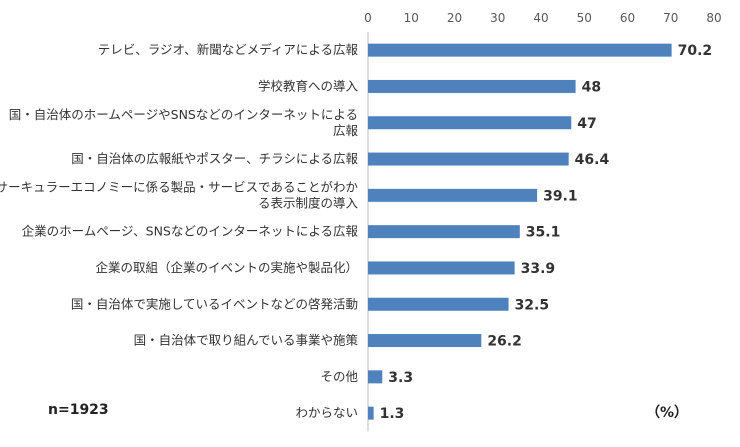 The image size is (740, 447). Describe the element at coordinates (592, 160) in the screenshot. I see `value-label: 46.4` at that location.